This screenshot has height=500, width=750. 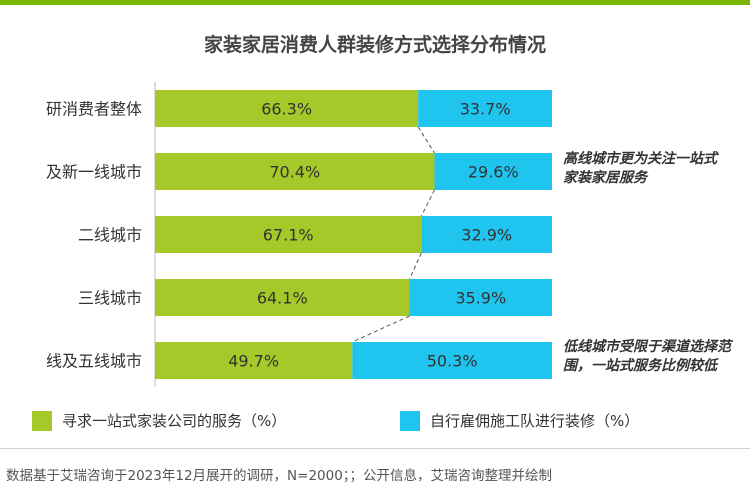 What do you see at coordinates (375, 448) in the screenshot?
I see `footer-divider` at bounding box center [375, 448].